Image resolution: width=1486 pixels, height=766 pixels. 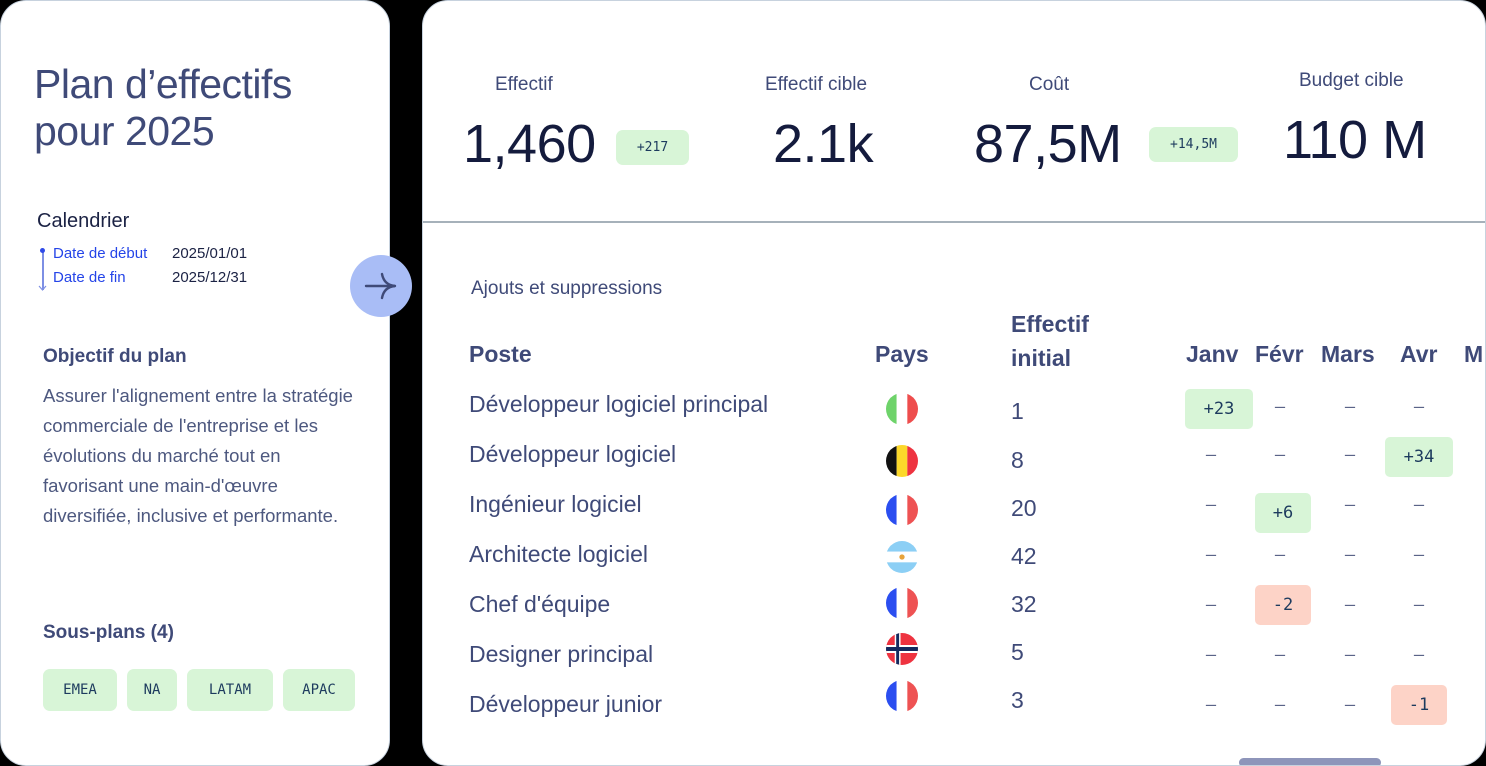 What do you see at coordinates (902, 649) in the screenshot?
I see `flag-norway-icon` at bounding box center [902, 649].